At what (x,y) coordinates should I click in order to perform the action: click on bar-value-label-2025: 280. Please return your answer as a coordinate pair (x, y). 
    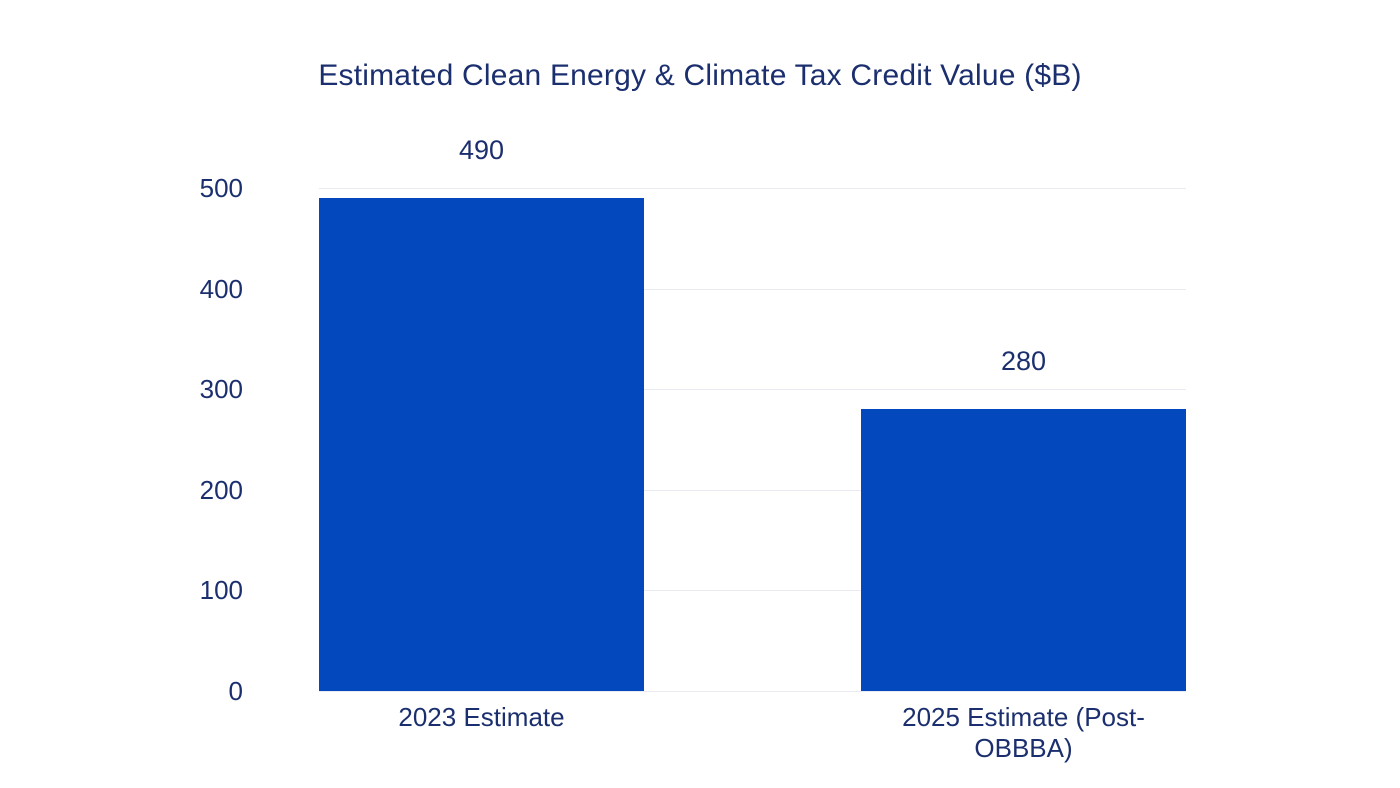
    Looking at the image, I should click on (1023, 361).